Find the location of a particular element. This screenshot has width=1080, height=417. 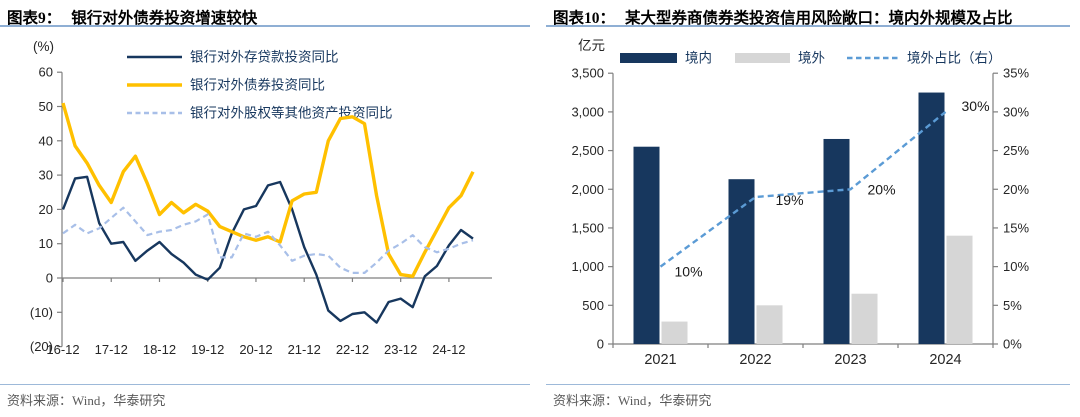

y-tick-label: 50 is located at coordinates (46, 106).